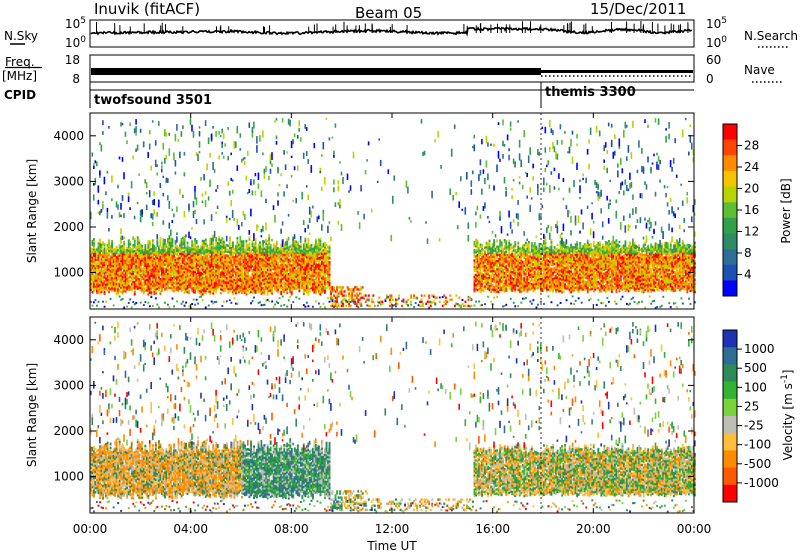  What do you see at coordinates (20, 95) in the screenshot?
I see `cpid-label: CPID` at bounding box center [20, 95].